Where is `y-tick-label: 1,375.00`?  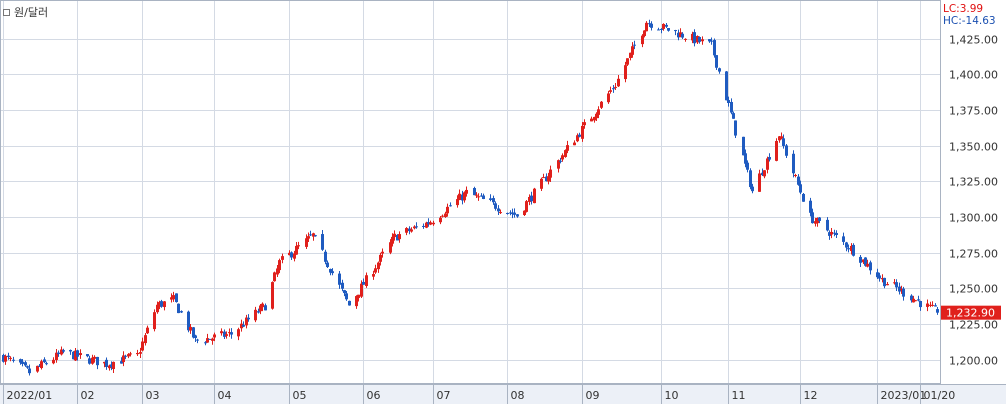 y-tick-label: 1,375.00 is located at coordinates (973, 111).